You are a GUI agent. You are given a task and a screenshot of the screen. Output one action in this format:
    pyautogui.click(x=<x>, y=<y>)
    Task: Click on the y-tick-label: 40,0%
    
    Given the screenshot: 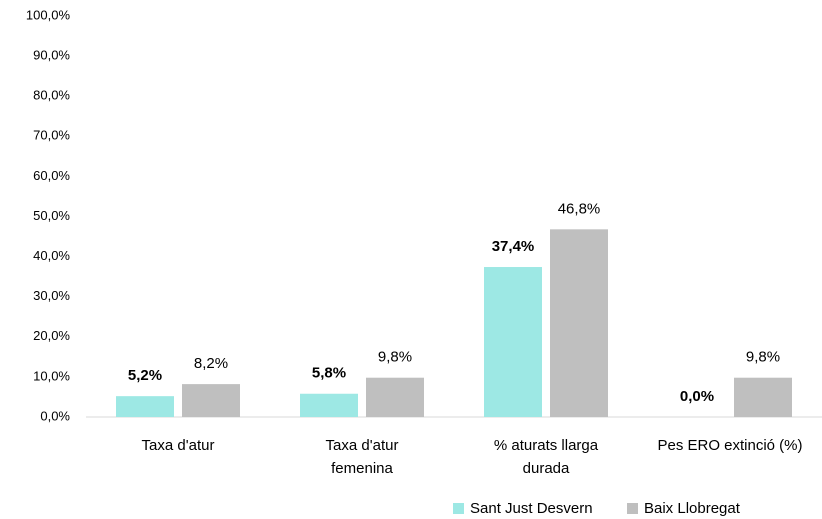 What is the action you would take?
    pyautogui.click(x=51, y=255)
    